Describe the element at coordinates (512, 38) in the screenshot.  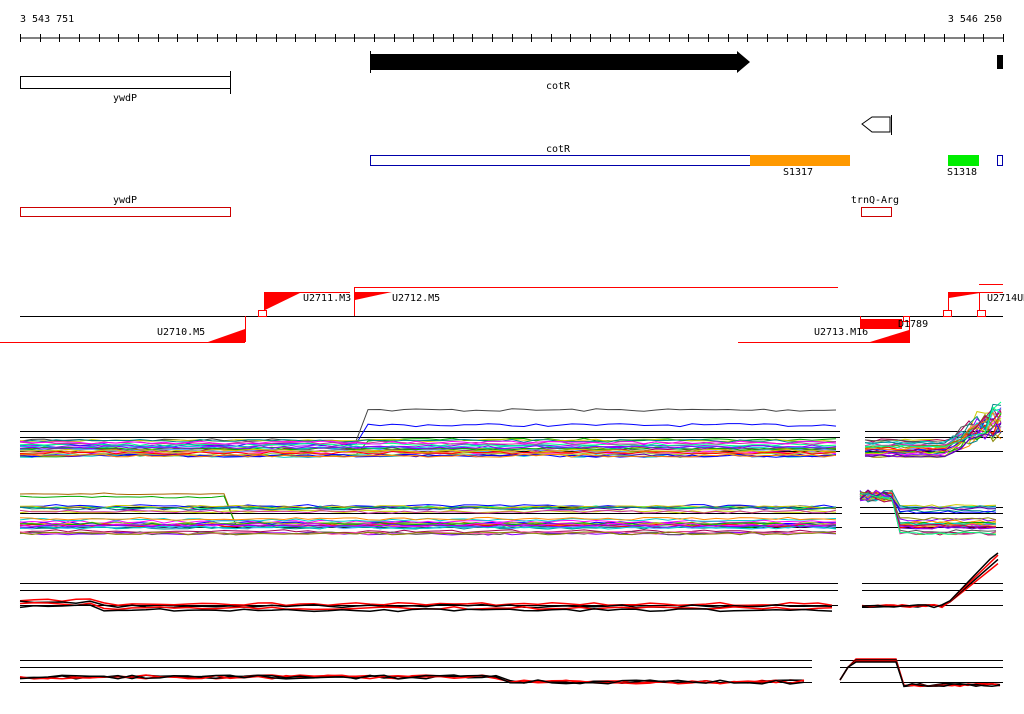
I see `ruler-ticks` at that location.